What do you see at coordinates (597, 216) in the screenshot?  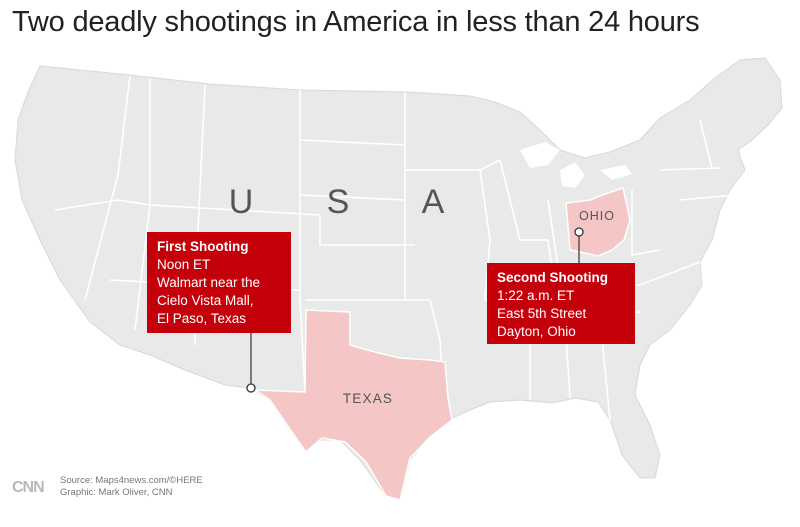 I see `ohio-label: OHIO` at bounding box center [597, 216].